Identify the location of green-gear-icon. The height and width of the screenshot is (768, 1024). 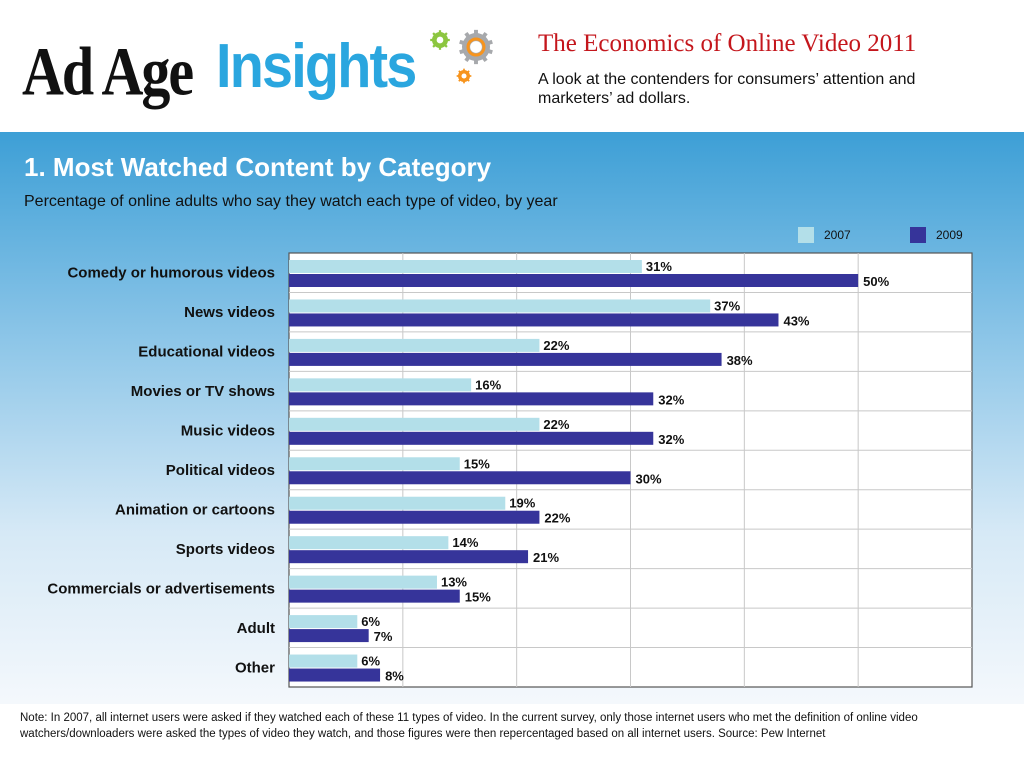
(440, 40).